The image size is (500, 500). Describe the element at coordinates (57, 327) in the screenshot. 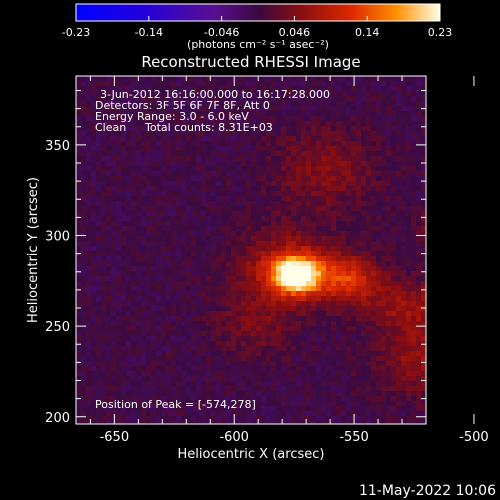

I see `y-tick-label: 250` at that location.